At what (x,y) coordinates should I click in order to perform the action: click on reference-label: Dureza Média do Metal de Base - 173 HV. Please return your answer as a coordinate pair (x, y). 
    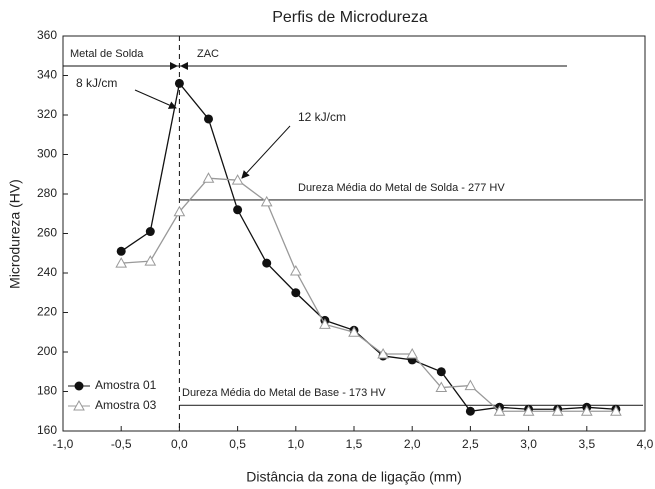
    Looking at the image, I should click on (284, 393).